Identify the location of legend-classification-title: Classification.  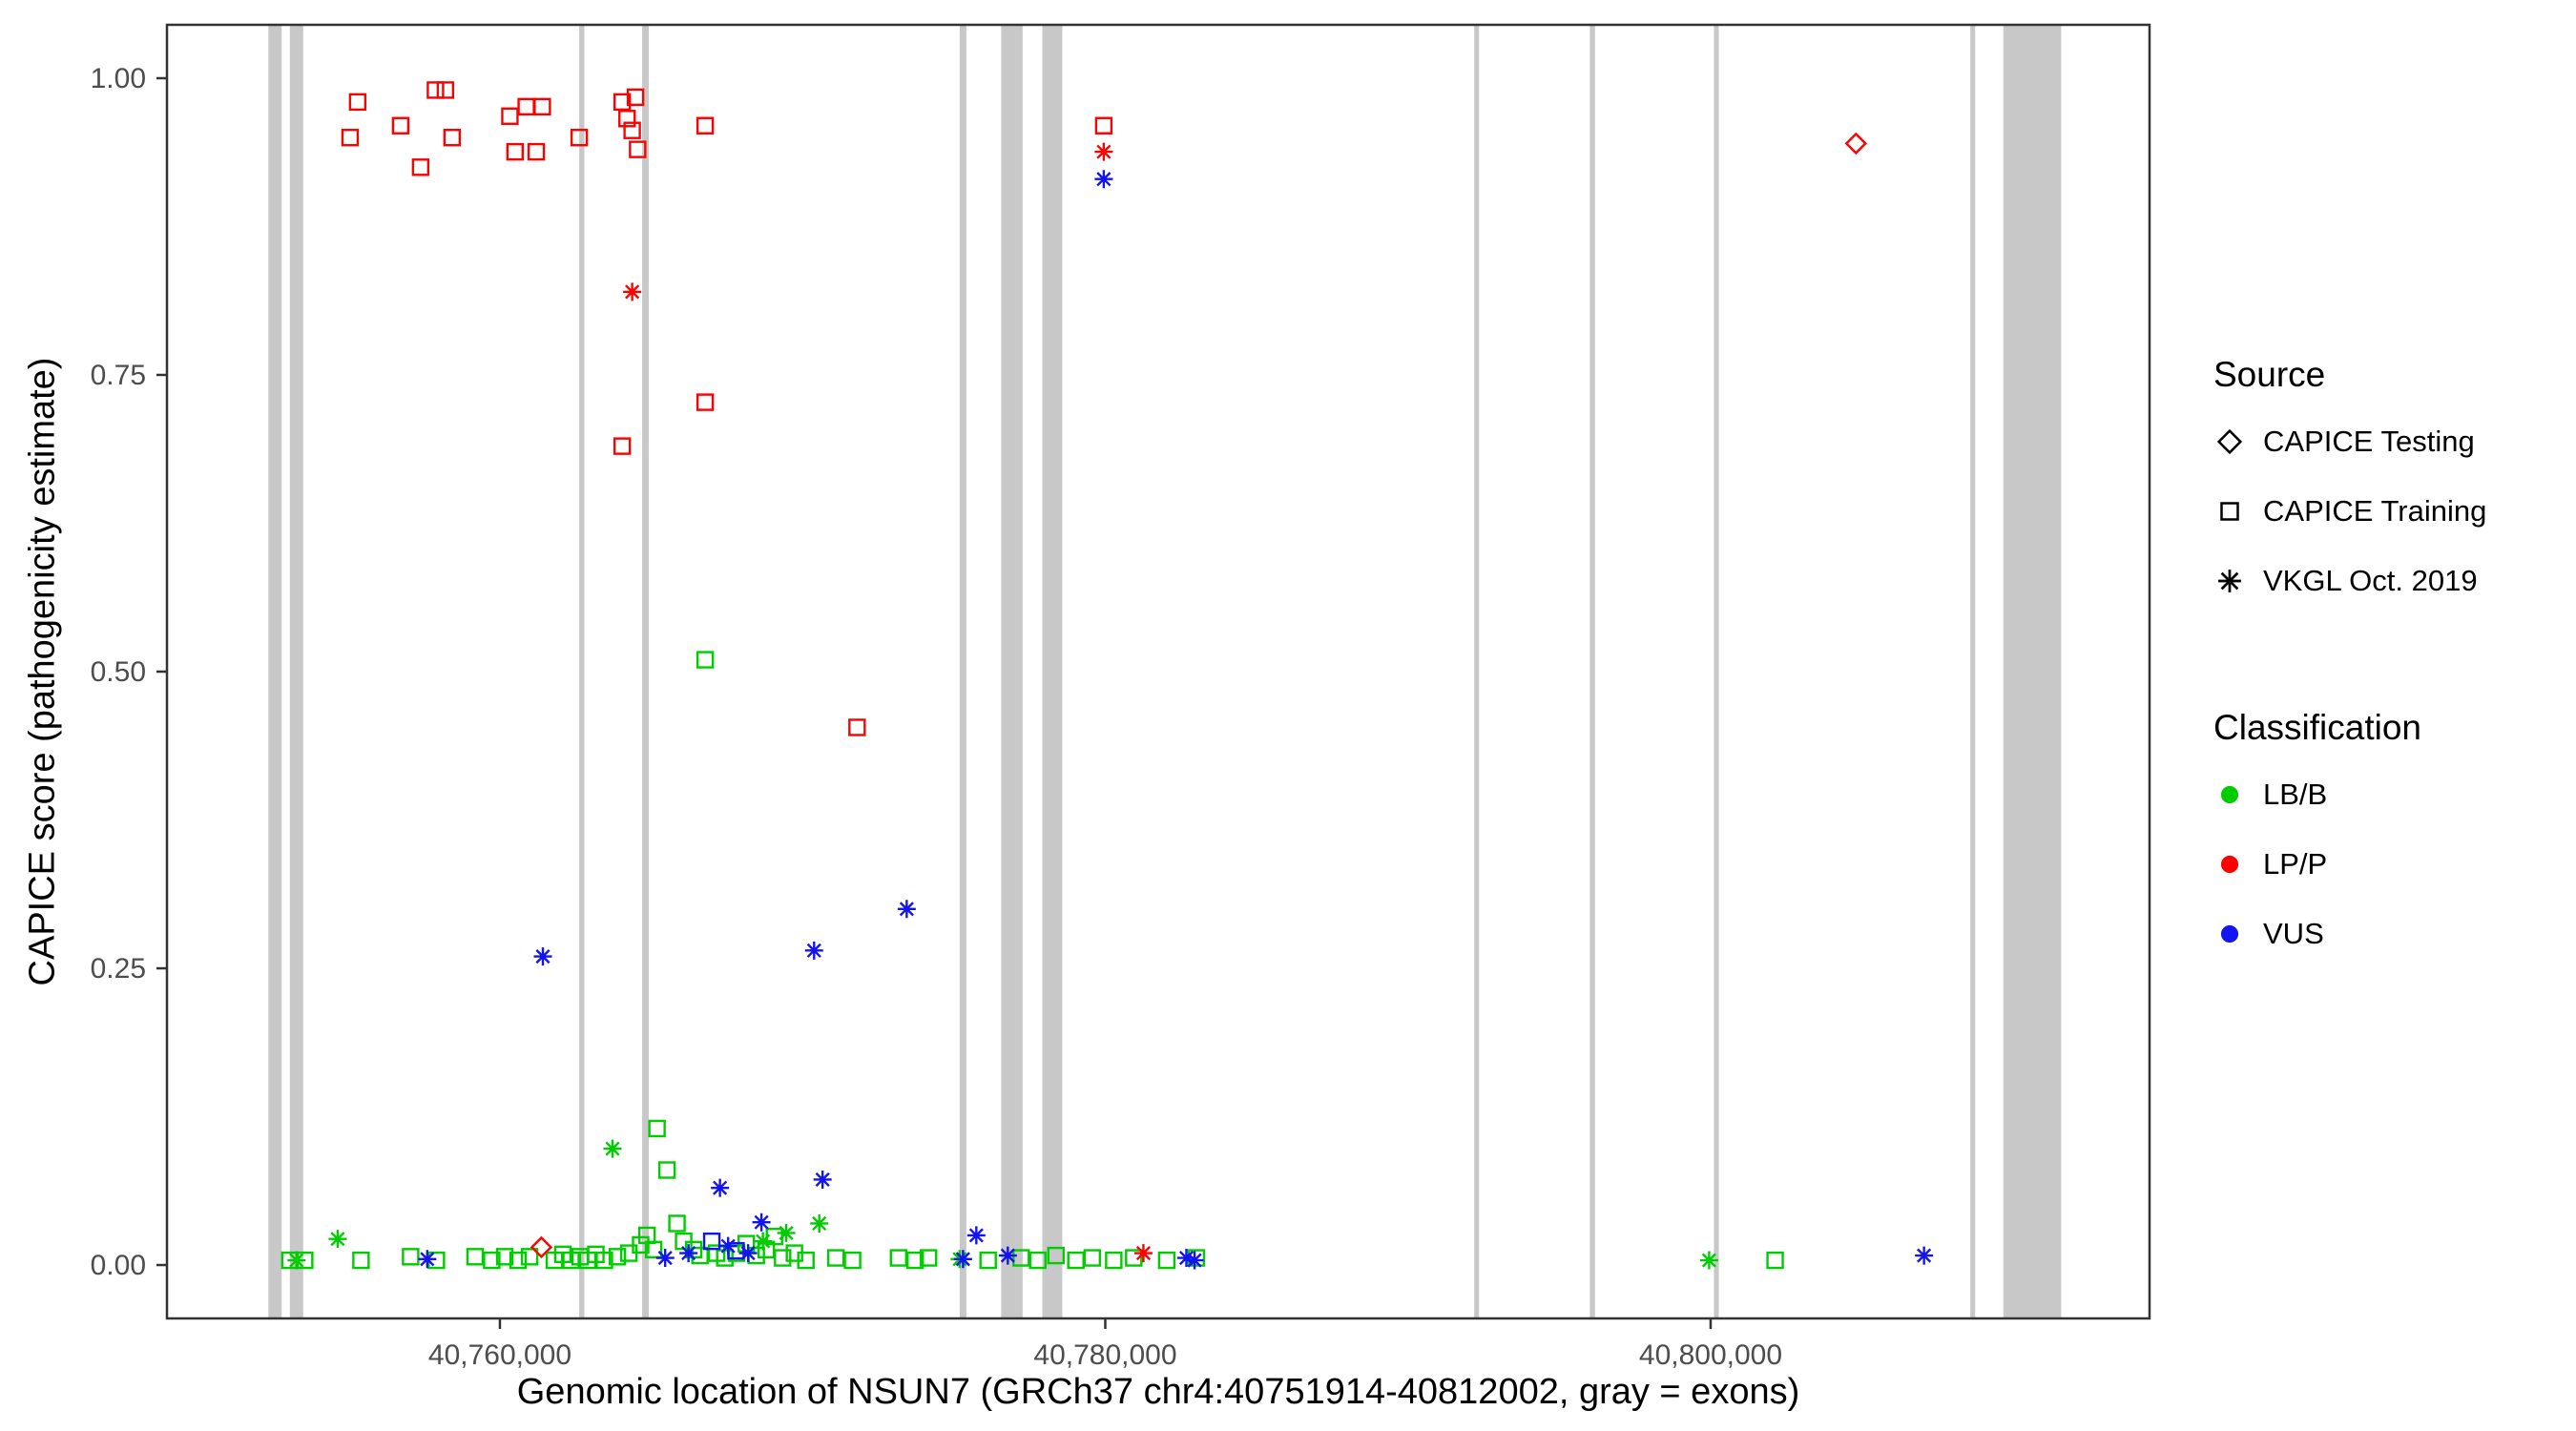
(2317, 727).